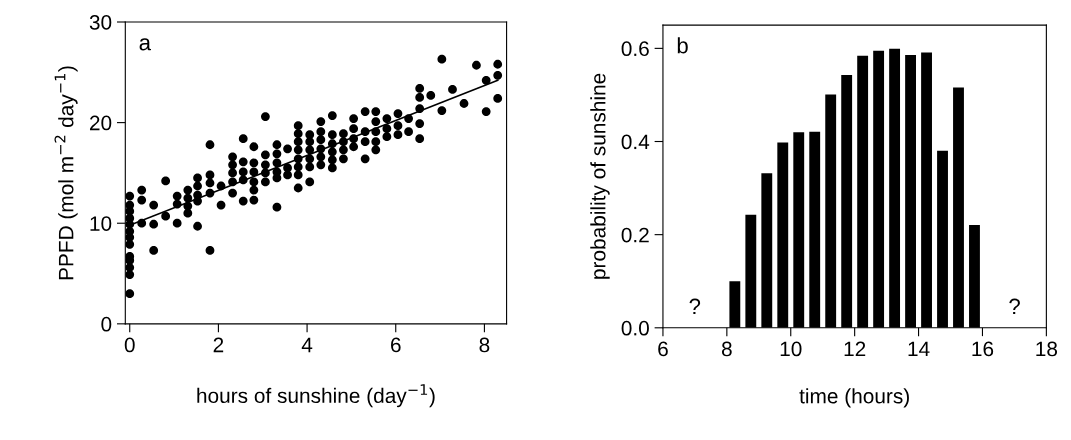 This screenshot has height=440, width=1071. I want to click on x-axis-title: time (hours), so click(854, 398).